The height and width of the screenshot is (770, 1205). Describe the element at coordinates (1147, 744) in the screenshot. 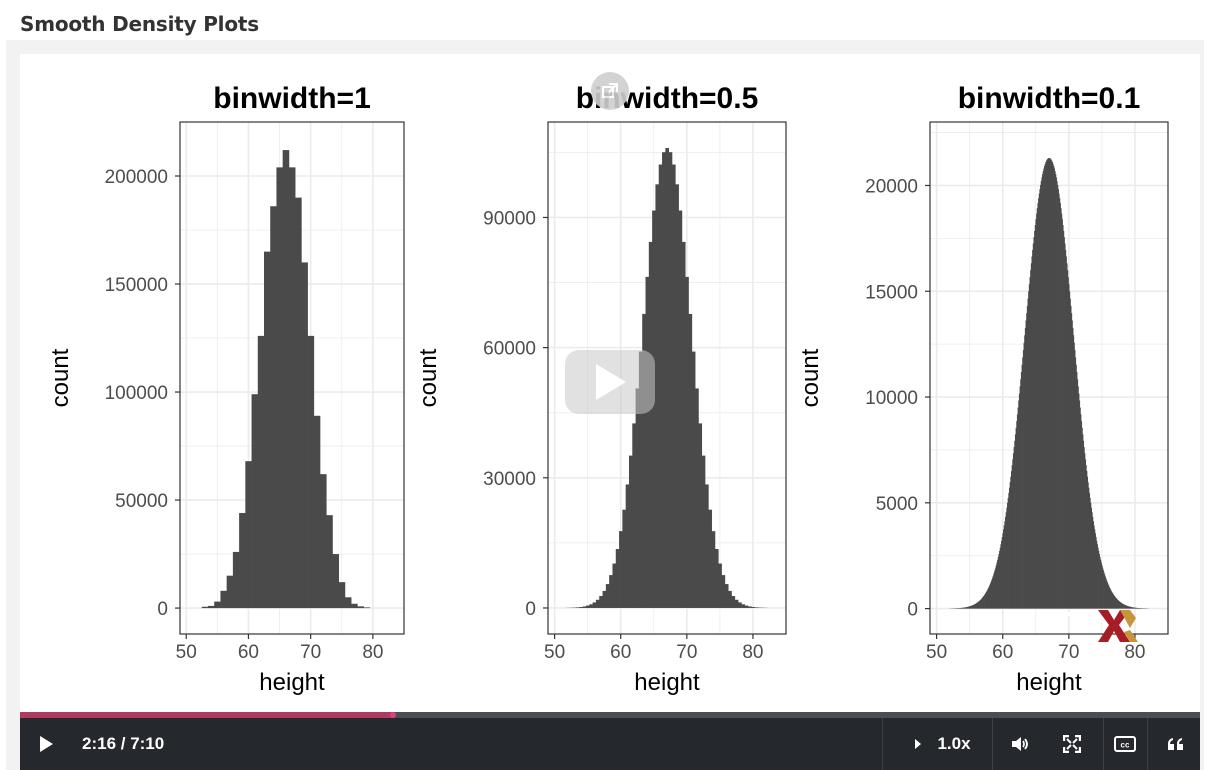

I see `divider` at that location.